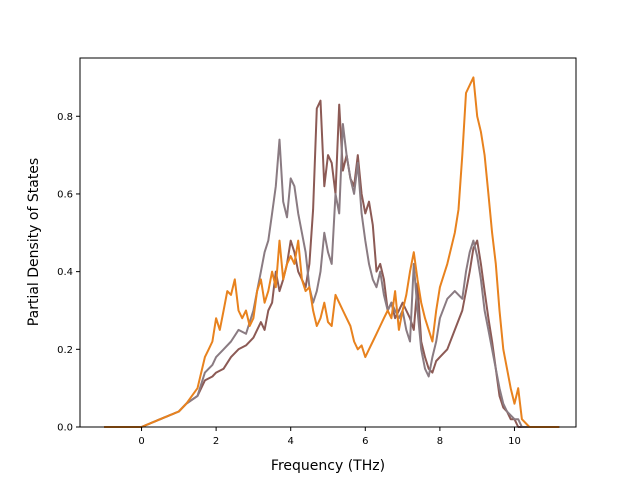  What do you see at coordinates (365, 441) in the screenshot?
I see `x-tick-label: 6` at bounding box center [365, 441].